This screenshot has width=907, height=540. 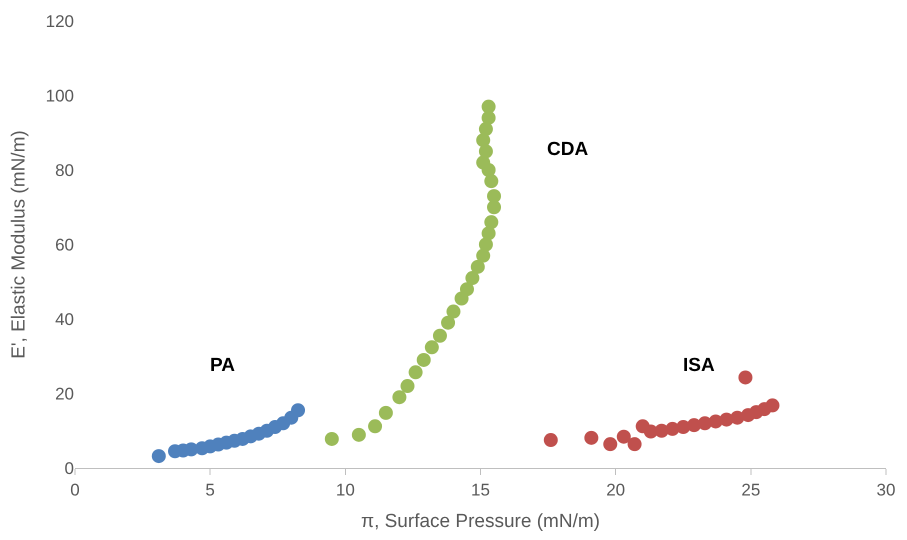 What do you see at coordinates (64, 244) in the screenshot?
I see `y-tick-label: 60` at bounding box center [64, 244].